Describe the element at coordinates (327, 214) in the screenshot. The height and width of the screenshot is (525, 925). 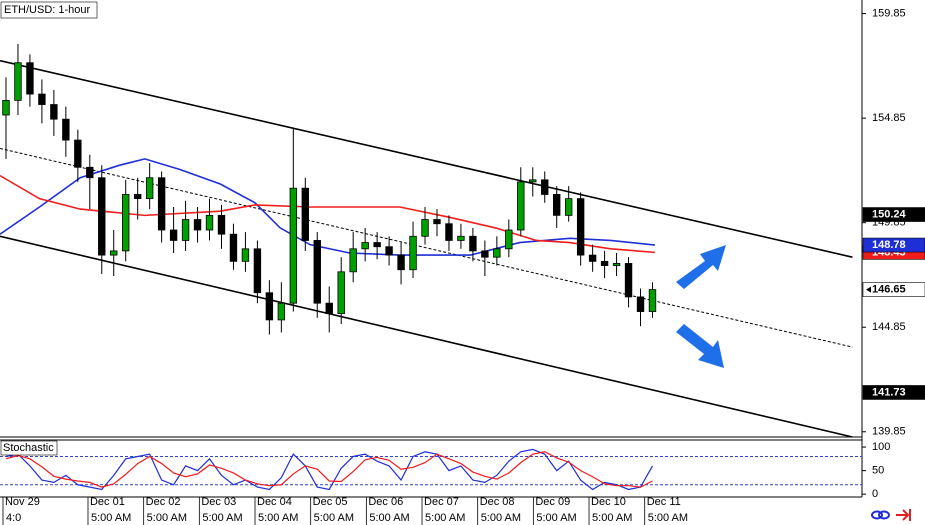
I see `moving-average` at that location.